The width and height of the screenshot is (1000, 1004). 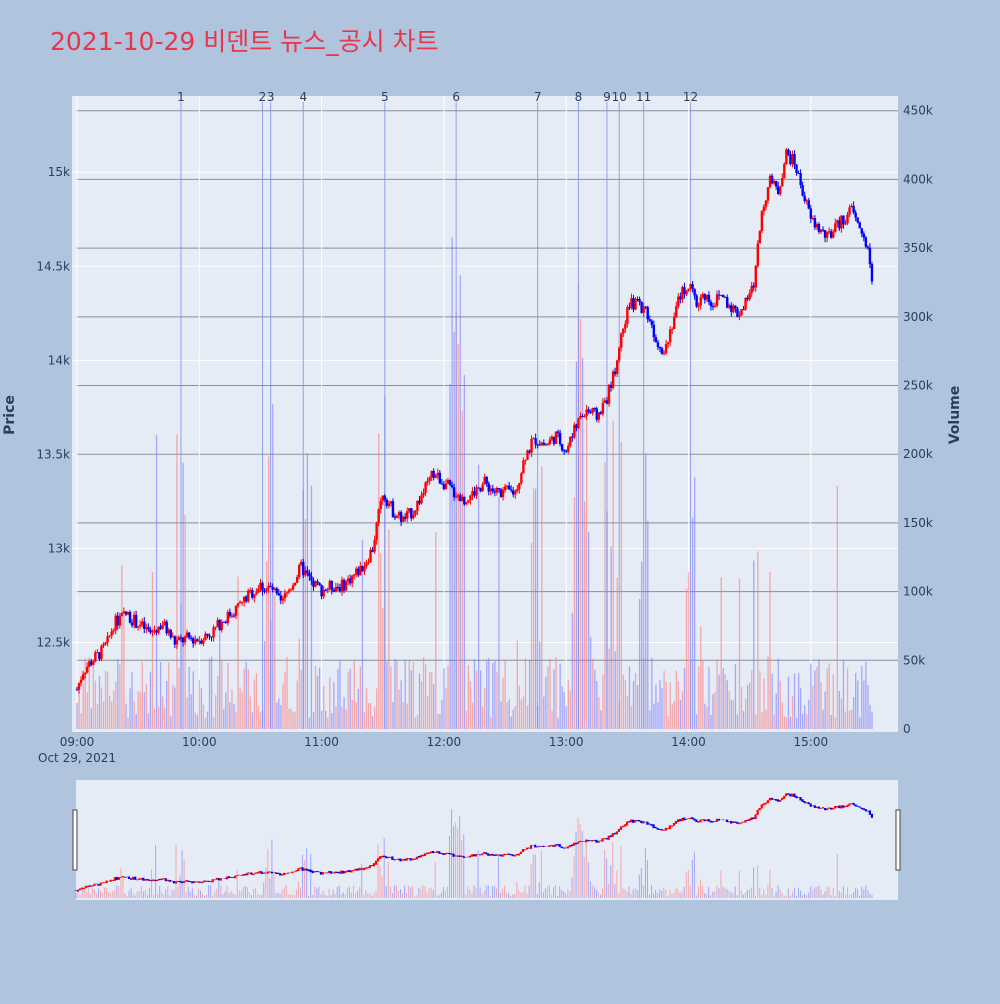 What do you see at coordinates (75, 840) in the screenshot?
I see `range-slider-left-handle` at bounding box center [75, 840].